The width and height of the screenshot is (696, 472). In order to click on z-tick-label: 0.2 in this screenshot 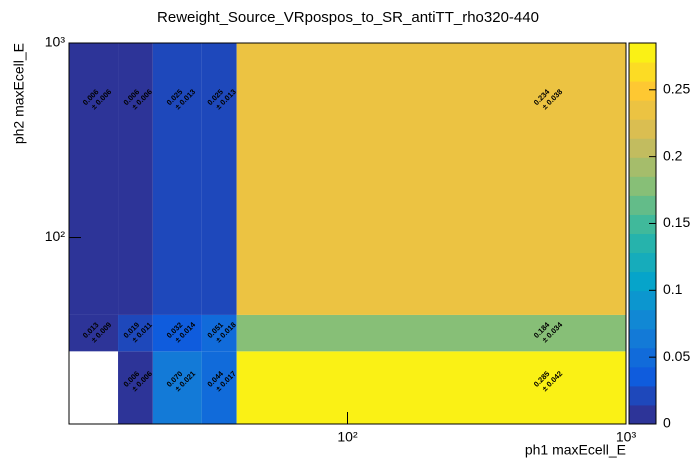, I will do `click(673, 155)`.